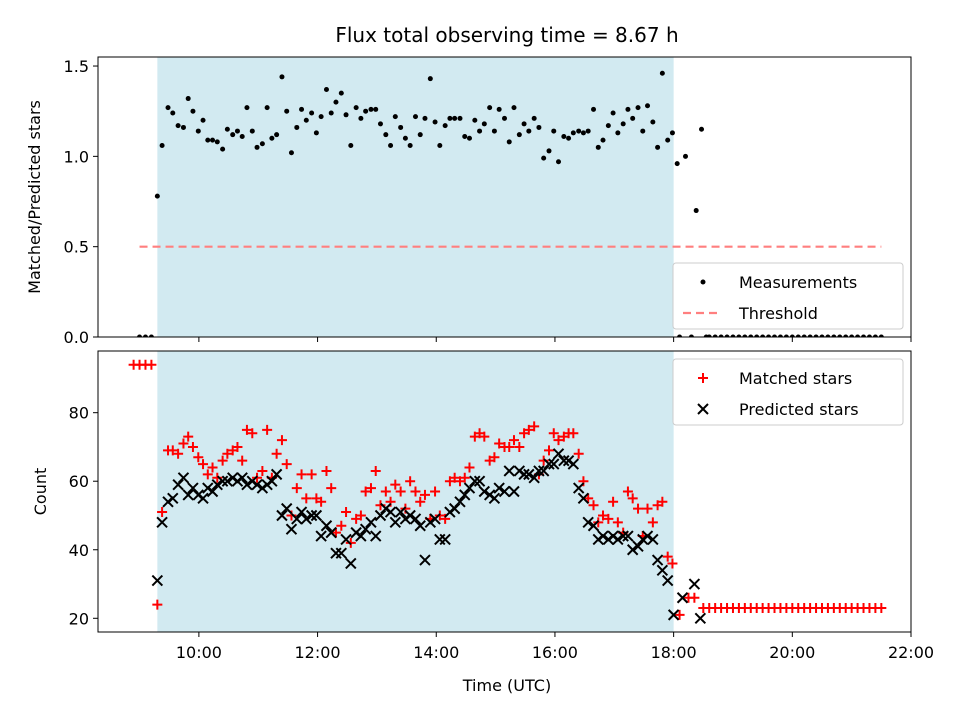 This screenshot has width=960, height=720. Describe the element at coordinates (318, 652) in the screenshot. I see `x-tick-label: 12:00` at that location.